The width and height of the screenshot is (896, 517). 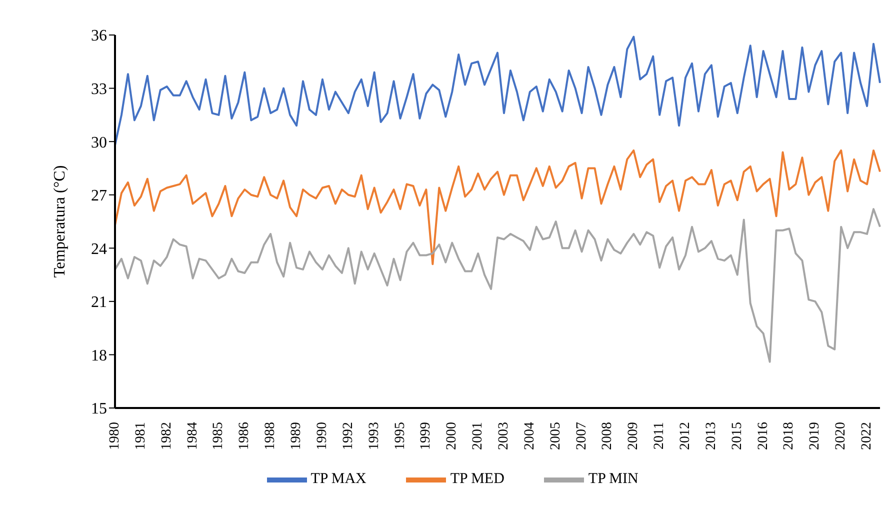 What do you see at coordinates (660, 436) in the screenshot?
I see `x-tick-label: 2011` at bounding box center [660, 436].